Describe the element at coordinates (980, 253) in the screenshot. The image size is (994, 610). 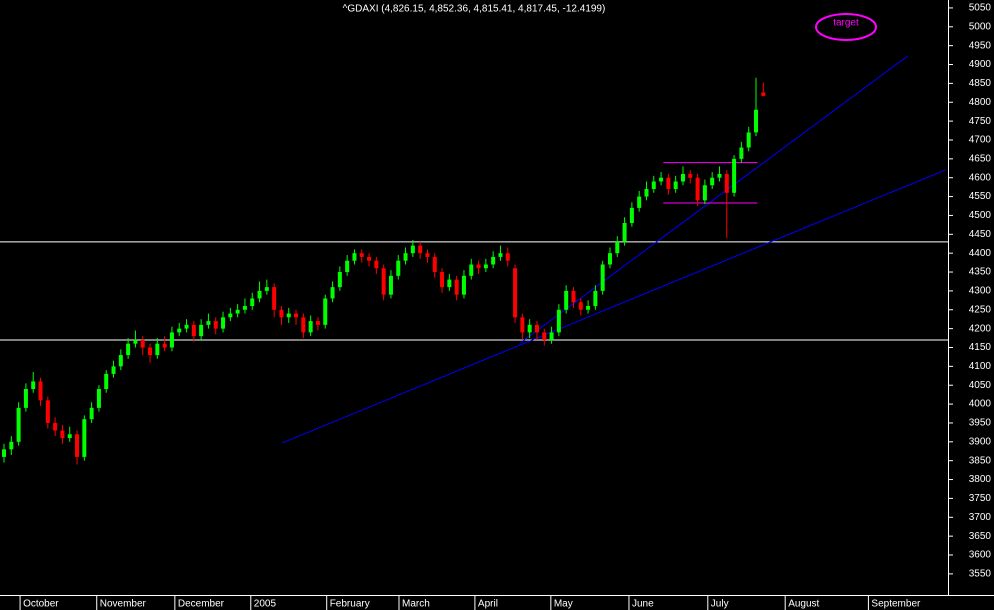
I see `y-tick-label: 4400` at that location.